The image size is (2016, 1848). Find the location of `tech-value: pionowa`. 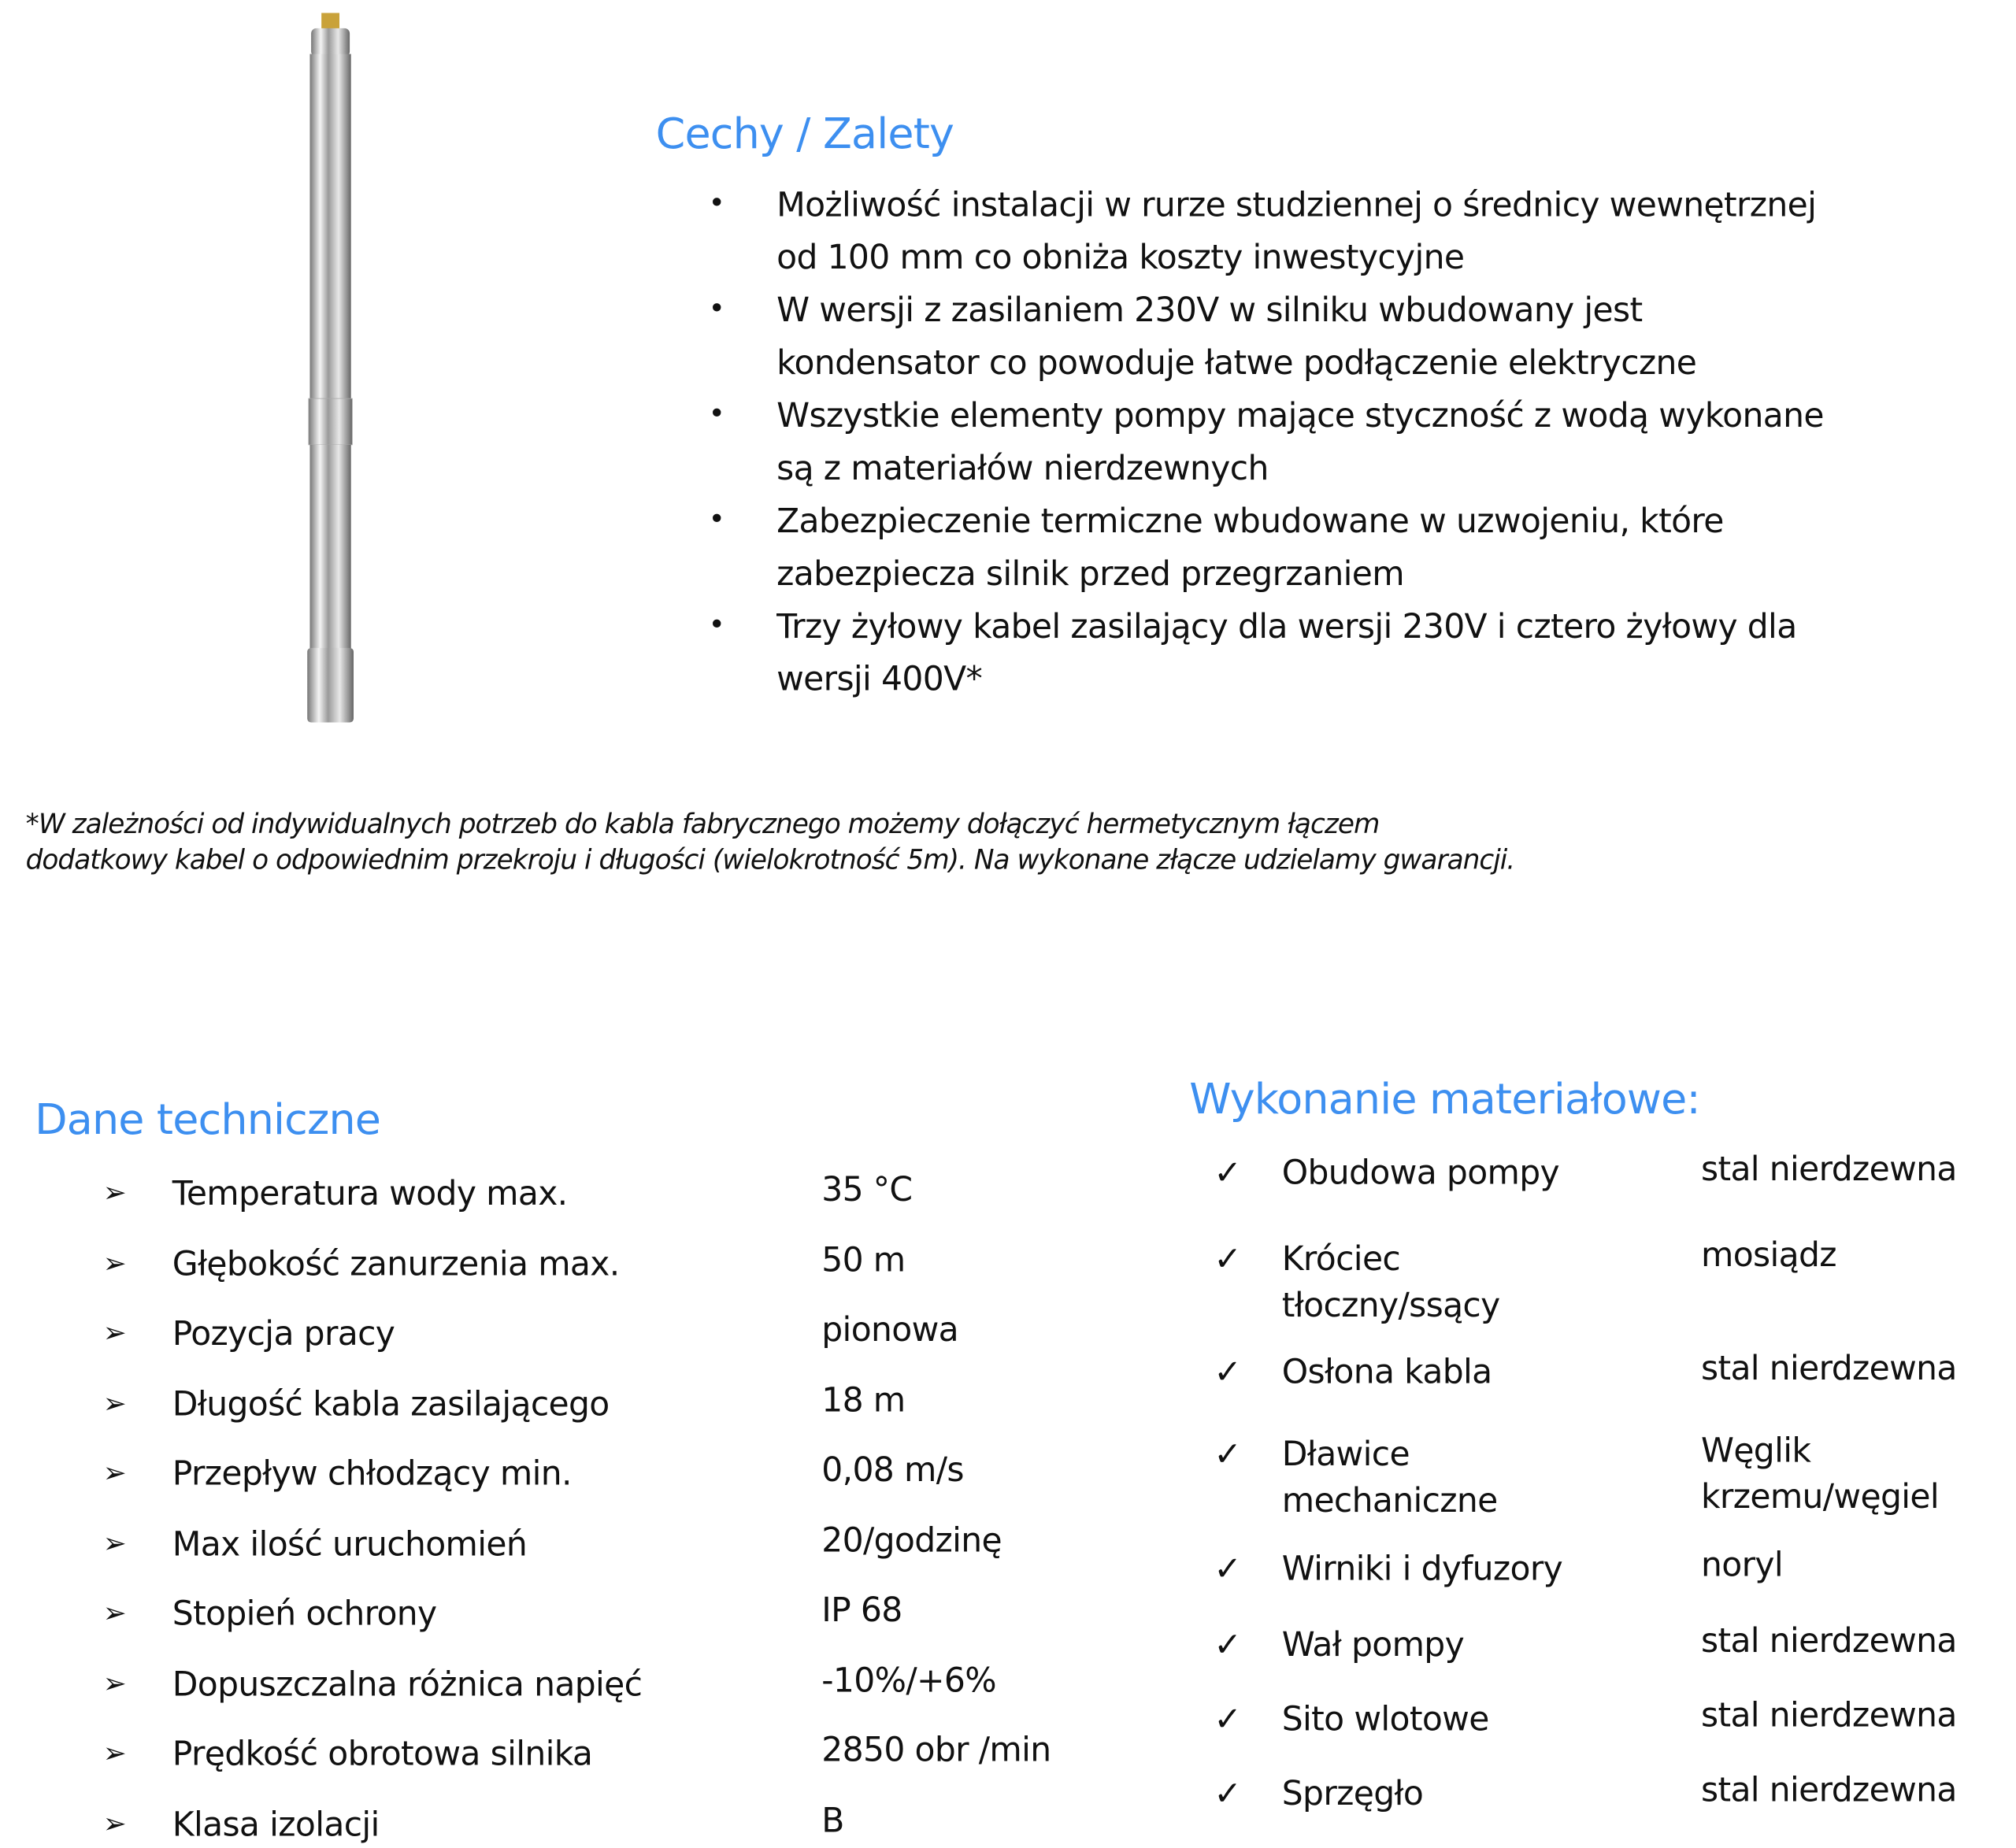

tech-value: pionowa is located at coordinates (890, 1330).